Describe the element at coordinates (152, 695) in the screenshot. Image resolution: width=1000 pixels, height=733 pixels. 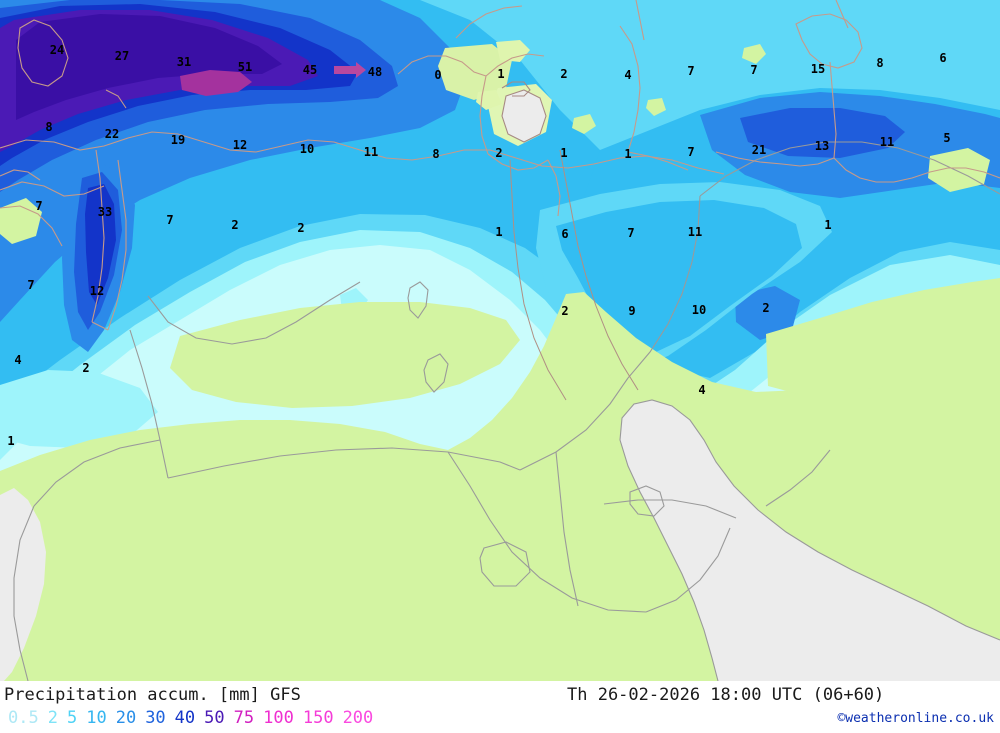
I see `page-title: Precipitation accum. [mm] GFS` at that location.